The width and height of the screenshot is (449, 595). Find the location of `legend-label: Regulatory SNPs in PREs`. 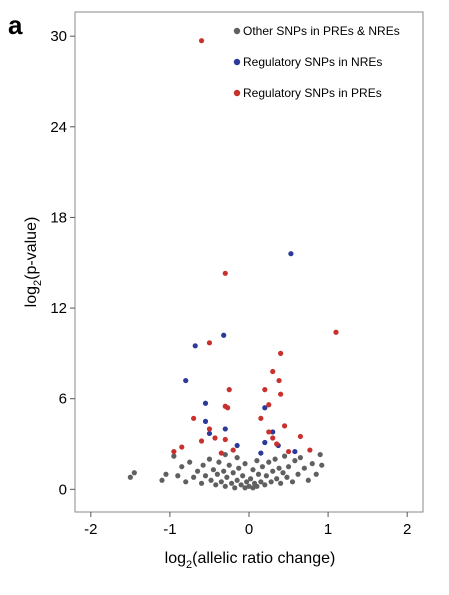

legend-label: Regulatory SNPs in PREs is located at coordinates (312, 93).